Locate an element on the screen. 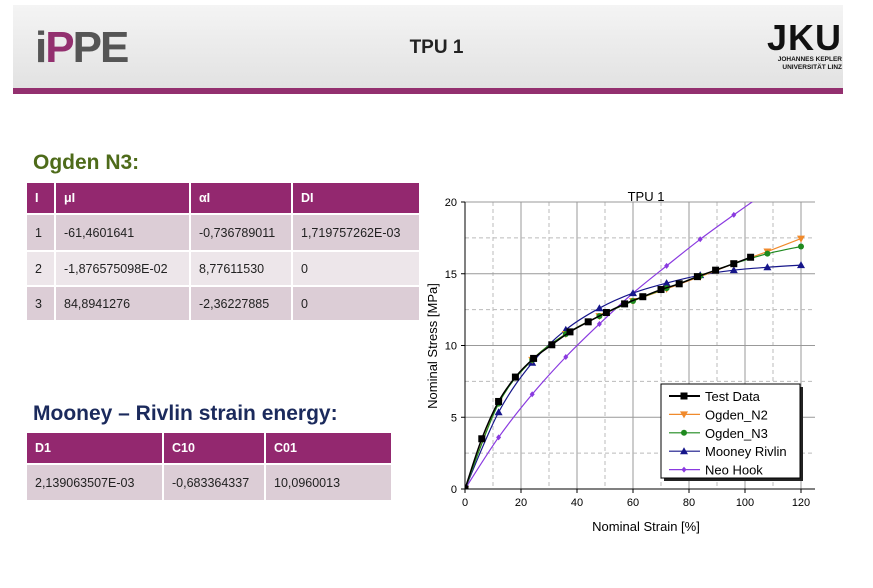 This screenshot has width=873, height=588. table-row: 3 84,8941276 -2,36227885 0 is located at coordinates (224, 304).